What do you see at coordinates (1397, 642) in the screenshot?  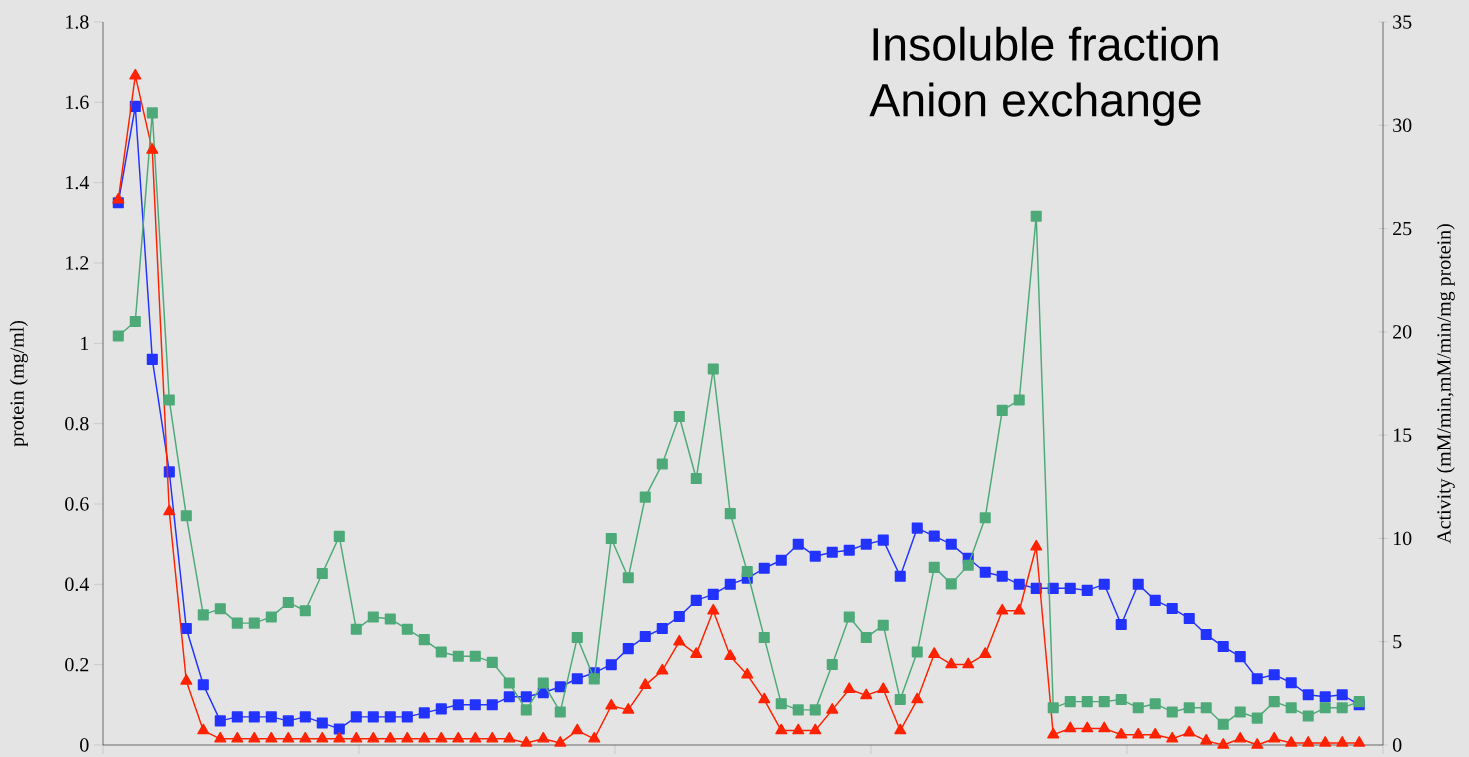 I see `y2-tick-label: 5` at bounding box center [1397, 642].